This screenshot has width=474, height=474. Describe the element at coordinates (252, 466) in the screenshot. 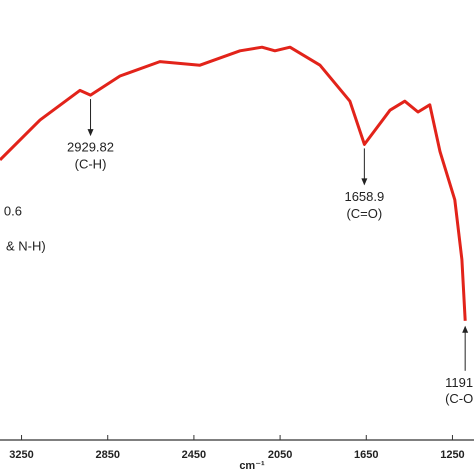

I see `x-axis-label: cm⁻¹` at that location.